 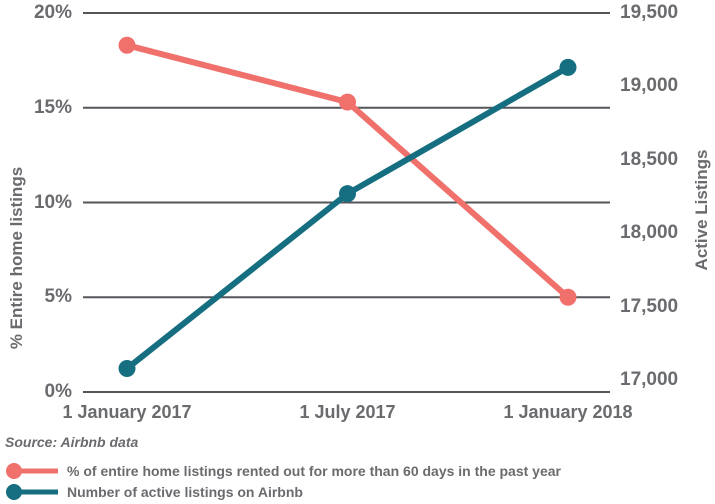 I want to click on left-axis-tick: 0%, so click(x=58, y=391).